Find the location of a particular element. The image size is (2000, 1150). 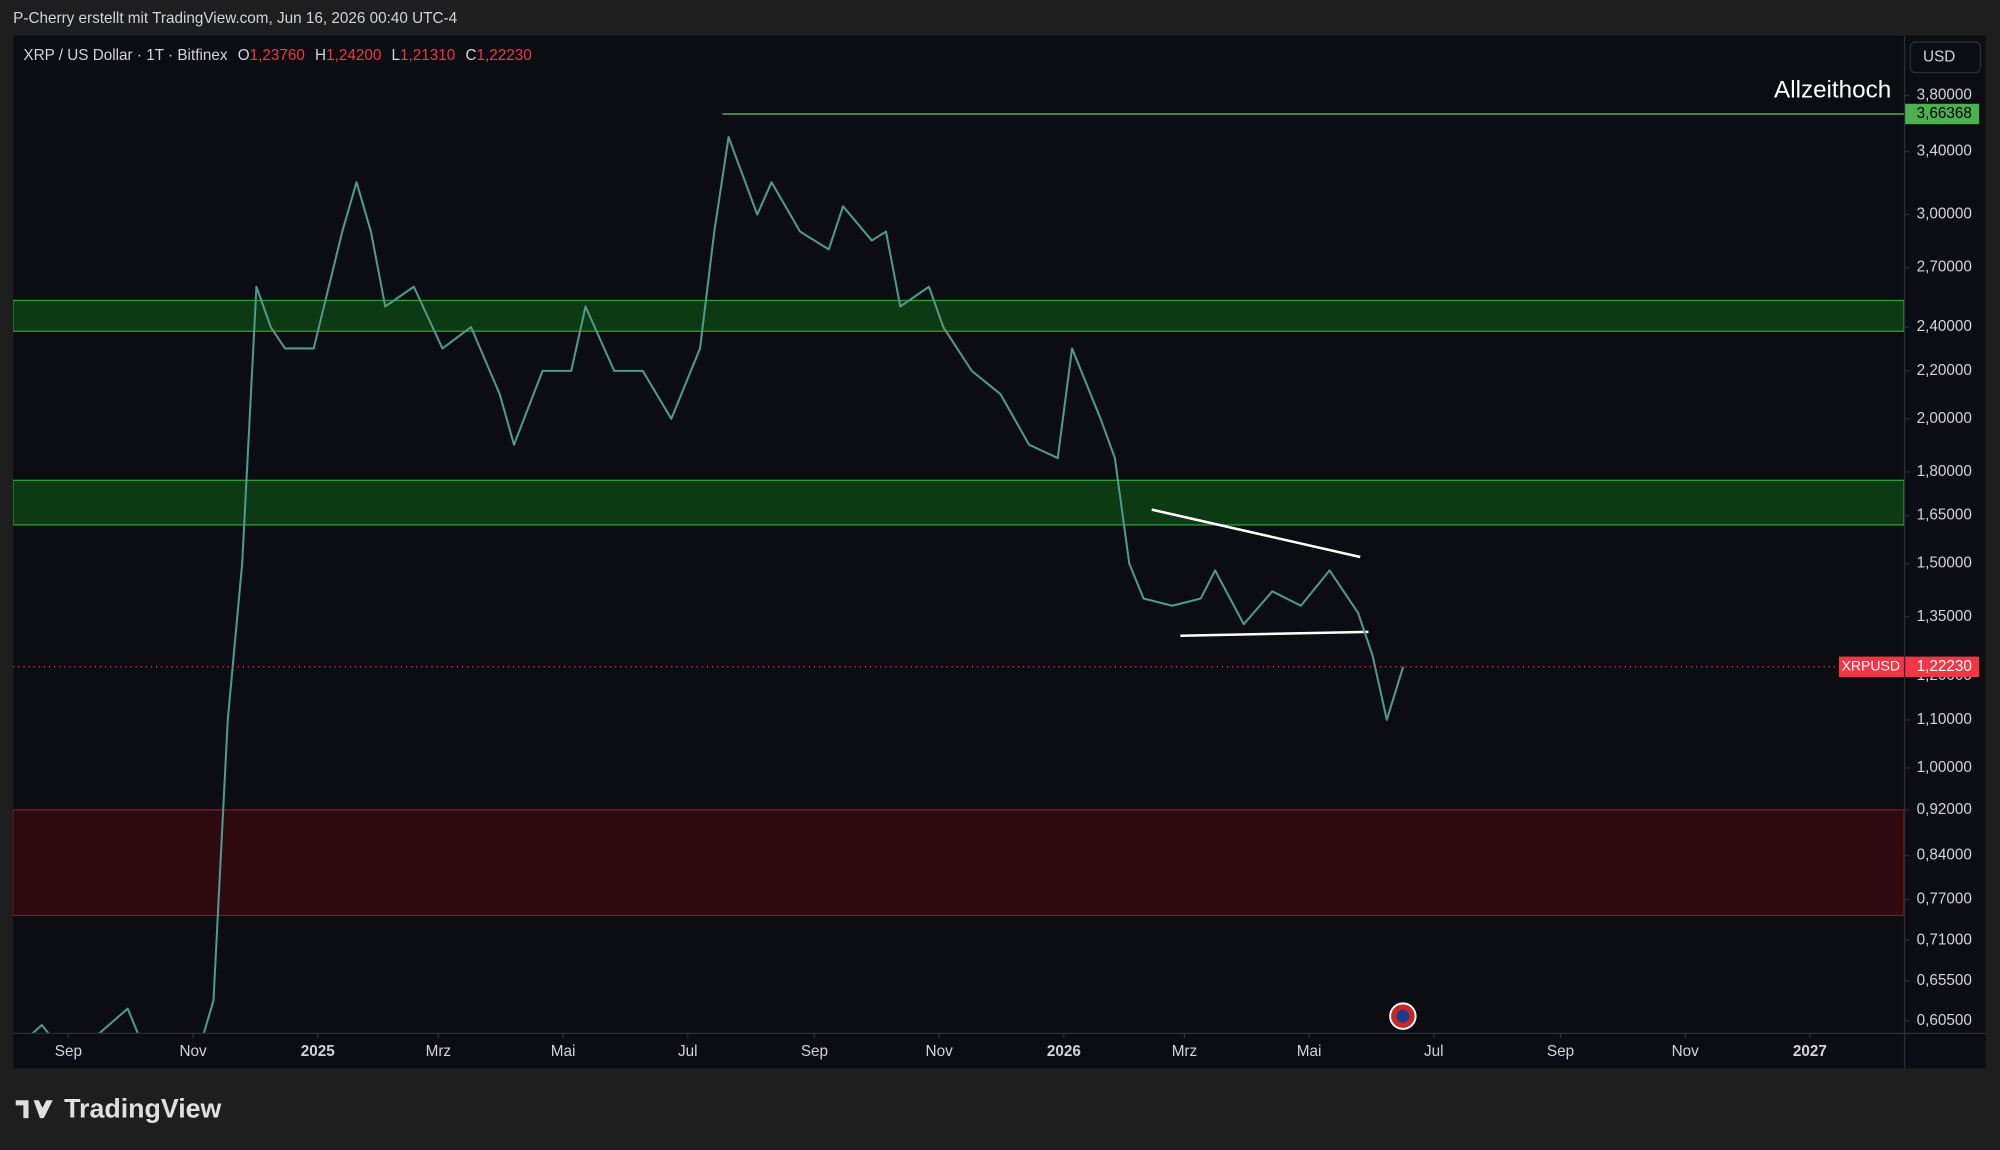

y-tick-label: 1,80000 is located at coordinates (1944, 471).